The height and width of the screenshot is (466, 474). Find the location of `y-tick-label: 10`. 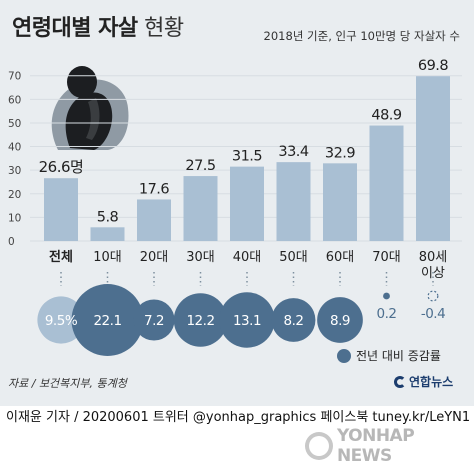

y-tick-label: 10 is located at coordinates (14, 218).